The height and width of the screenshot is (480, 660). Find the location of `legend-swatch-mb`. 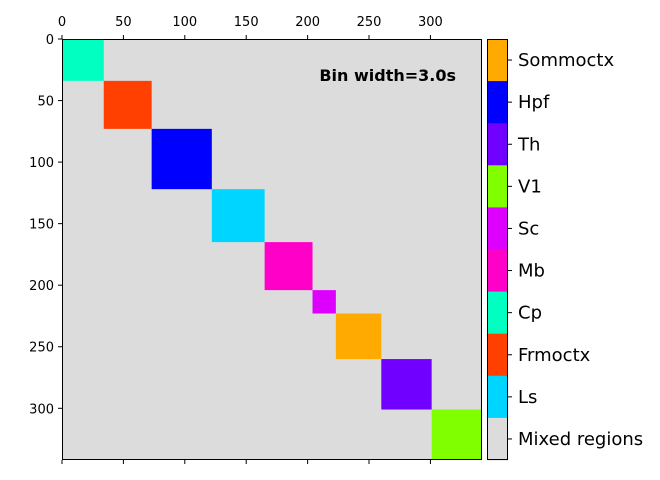

legend-swatch-mb is located at coordinates (497, 271).